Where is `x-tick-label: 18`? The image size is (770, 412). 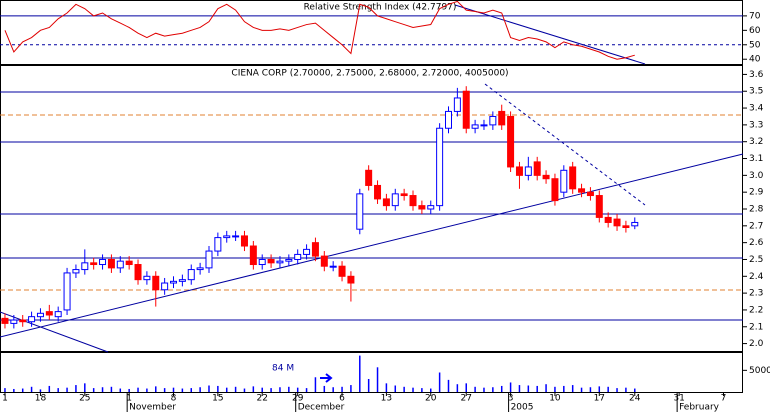
x-tick-label: 18 is located at coordinates (41, 399).